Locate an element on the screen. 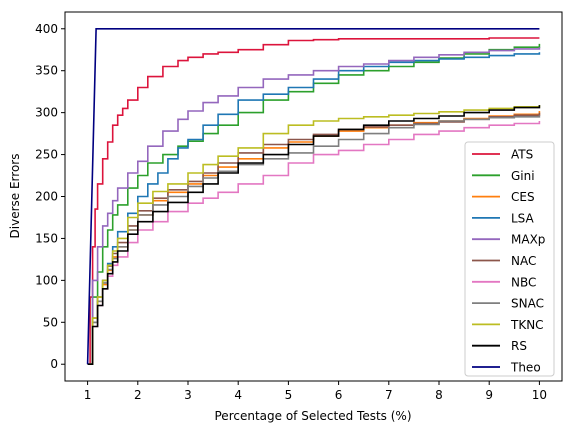 The height and width of the screenshot is (436, 575). y-tick-label: 100 is located at coordinates (46, 280).